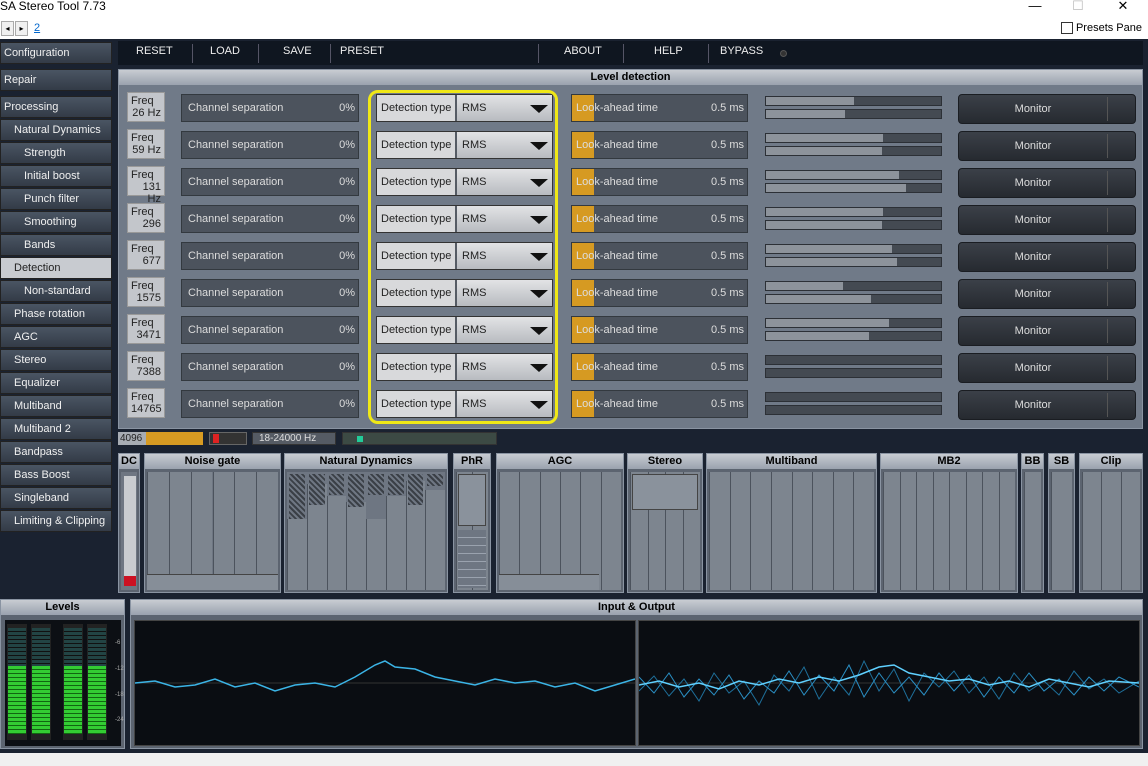 Image resolution: width=1148 pixels, height=766 pixels. Describe the element at coordinates (129, 523) in the screenshot. I see `module-dc: DC` at that location.